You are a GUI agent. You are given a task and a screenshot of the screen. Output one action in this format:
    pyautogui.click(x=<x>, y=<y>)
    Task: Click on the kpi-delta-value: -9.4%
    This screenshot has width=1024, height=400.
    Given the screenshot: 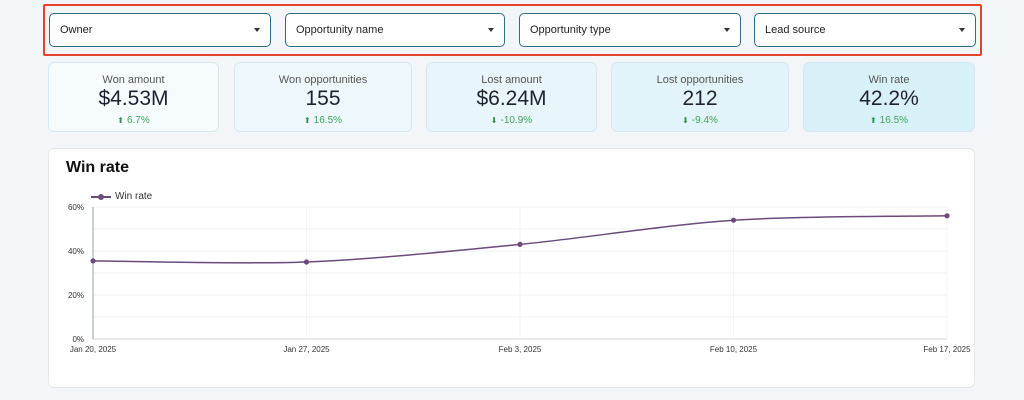 What is the action you would take?
    pyautogui.click(x=704, y=120)
    